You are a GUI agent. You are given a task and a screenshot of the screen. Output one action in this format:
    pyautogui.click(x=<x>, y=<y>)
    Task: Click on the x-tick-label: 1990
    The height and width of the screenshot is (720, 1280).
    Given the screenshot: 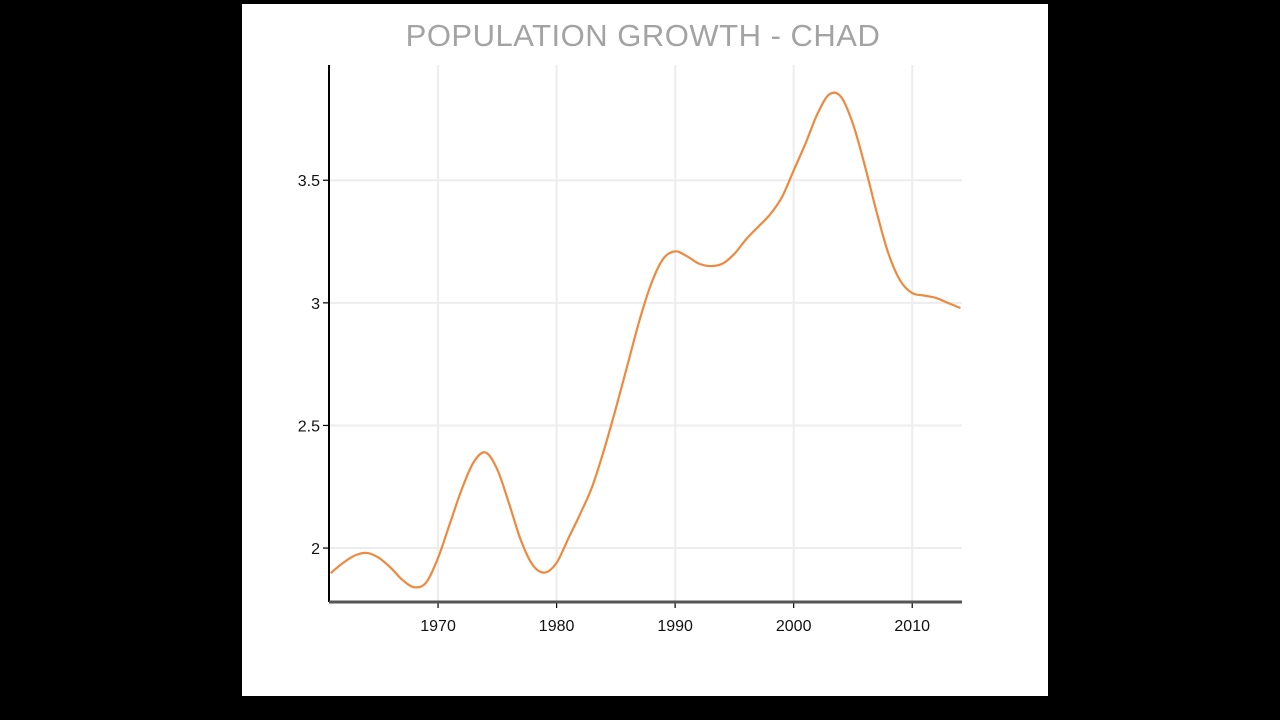 What is the action you would take?
    pyautogui.click(x=675, y=626)
    